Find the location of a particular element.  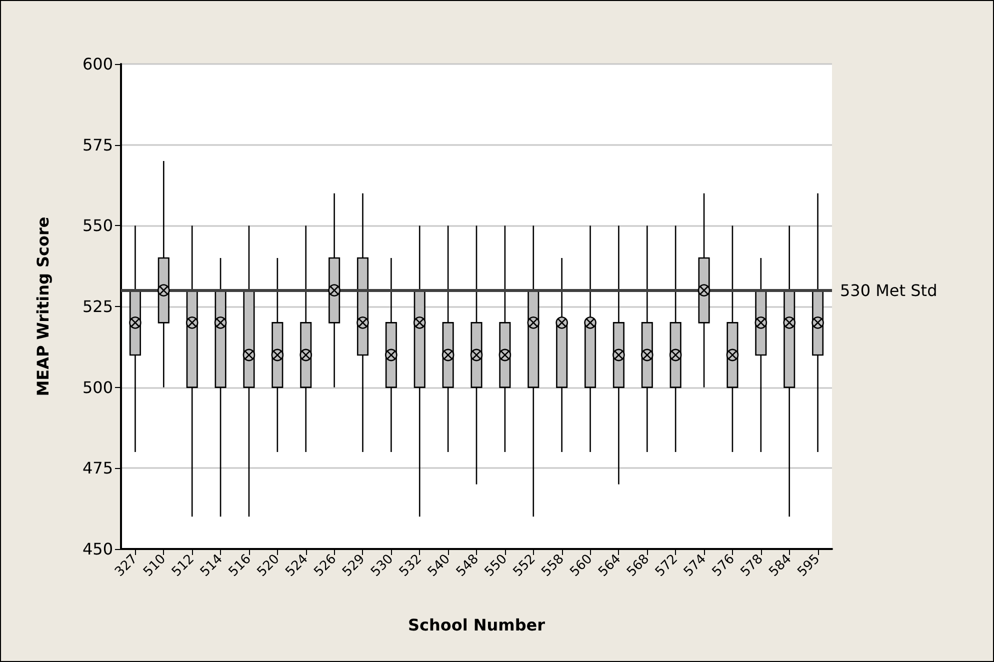

x-tick-label: 516 is located at coordinates (240, 566).